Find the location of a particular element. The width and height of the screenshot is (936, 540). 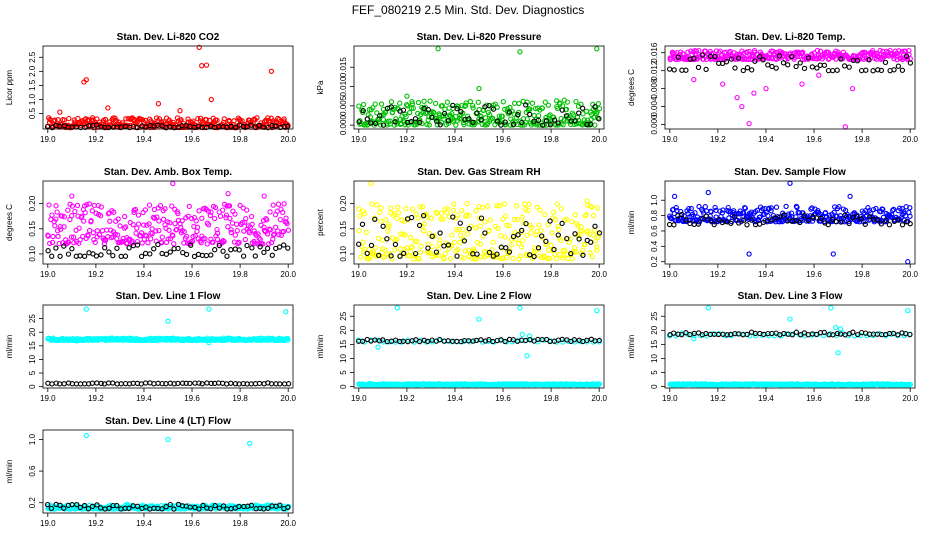

x-tick-label: 19.2 is located at coordinates (718, 274).